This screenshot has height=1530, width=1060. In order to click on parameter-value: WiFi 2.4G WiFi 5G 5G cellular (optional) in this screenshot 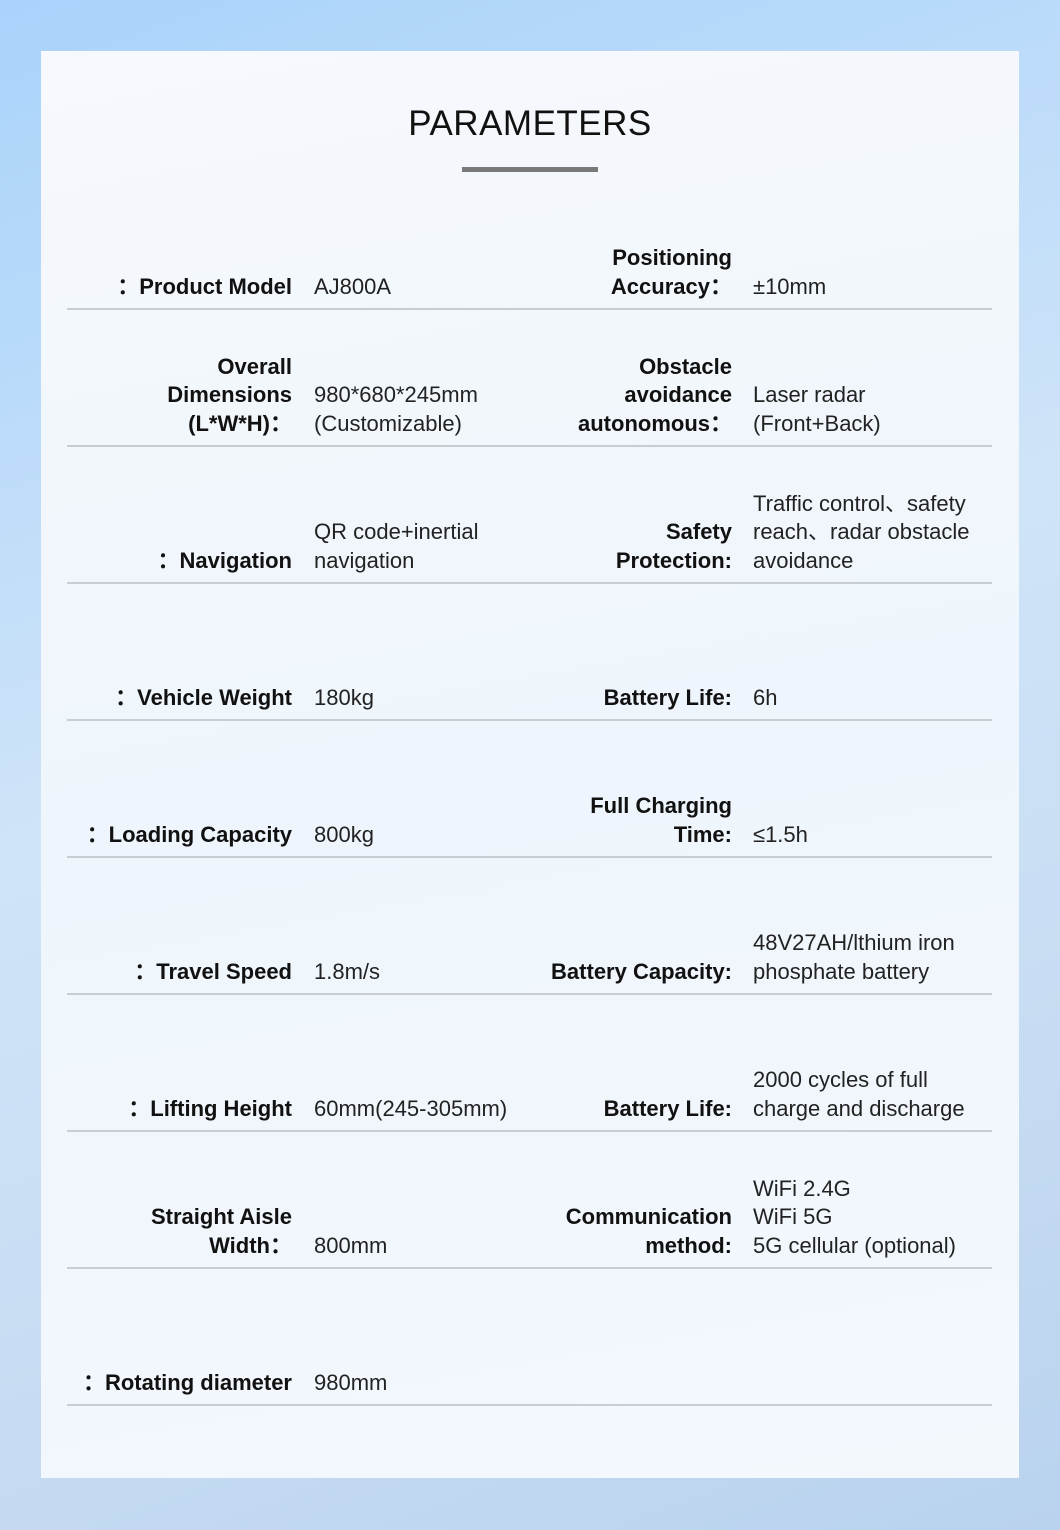, I will do `click(854, 1216)`.